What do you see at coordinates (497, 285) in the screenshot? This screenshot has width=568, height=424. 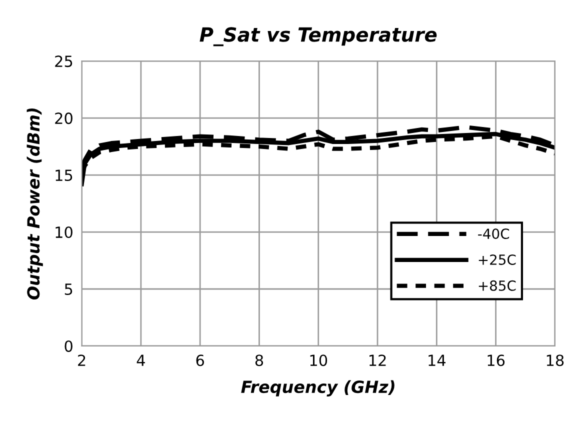 I see `legend-label: +85C` at bounding box center [497, 285].